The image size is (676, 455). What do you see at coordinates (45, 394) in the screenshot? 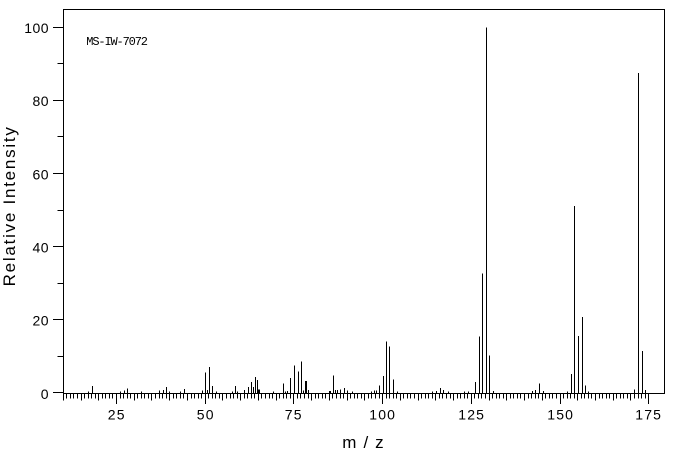
I see `svg-text: 0` at bounding box center [45, 394].